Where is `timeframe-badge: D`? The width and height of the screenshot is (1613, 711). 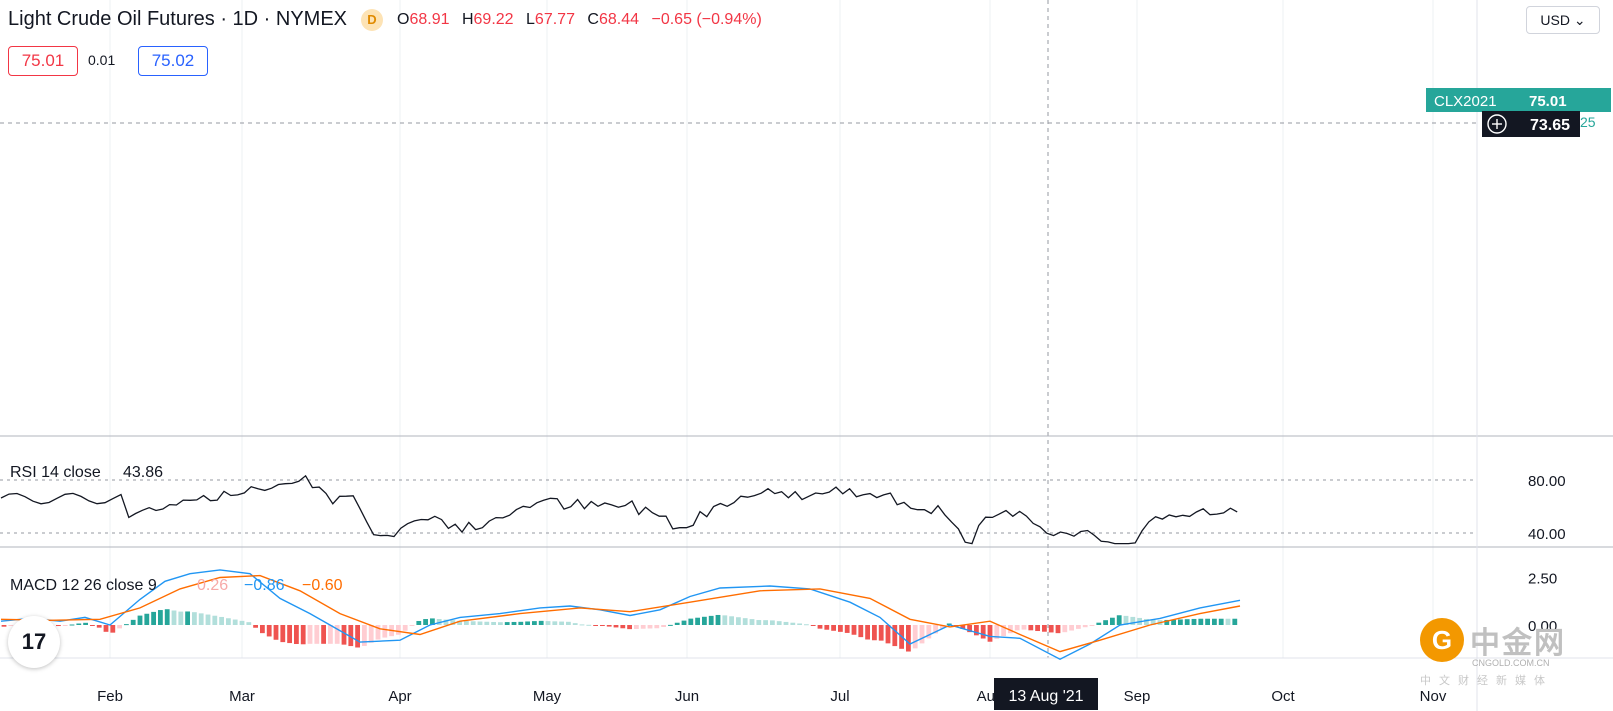 timeframe-badge: D is located at coordinates (372, 19).